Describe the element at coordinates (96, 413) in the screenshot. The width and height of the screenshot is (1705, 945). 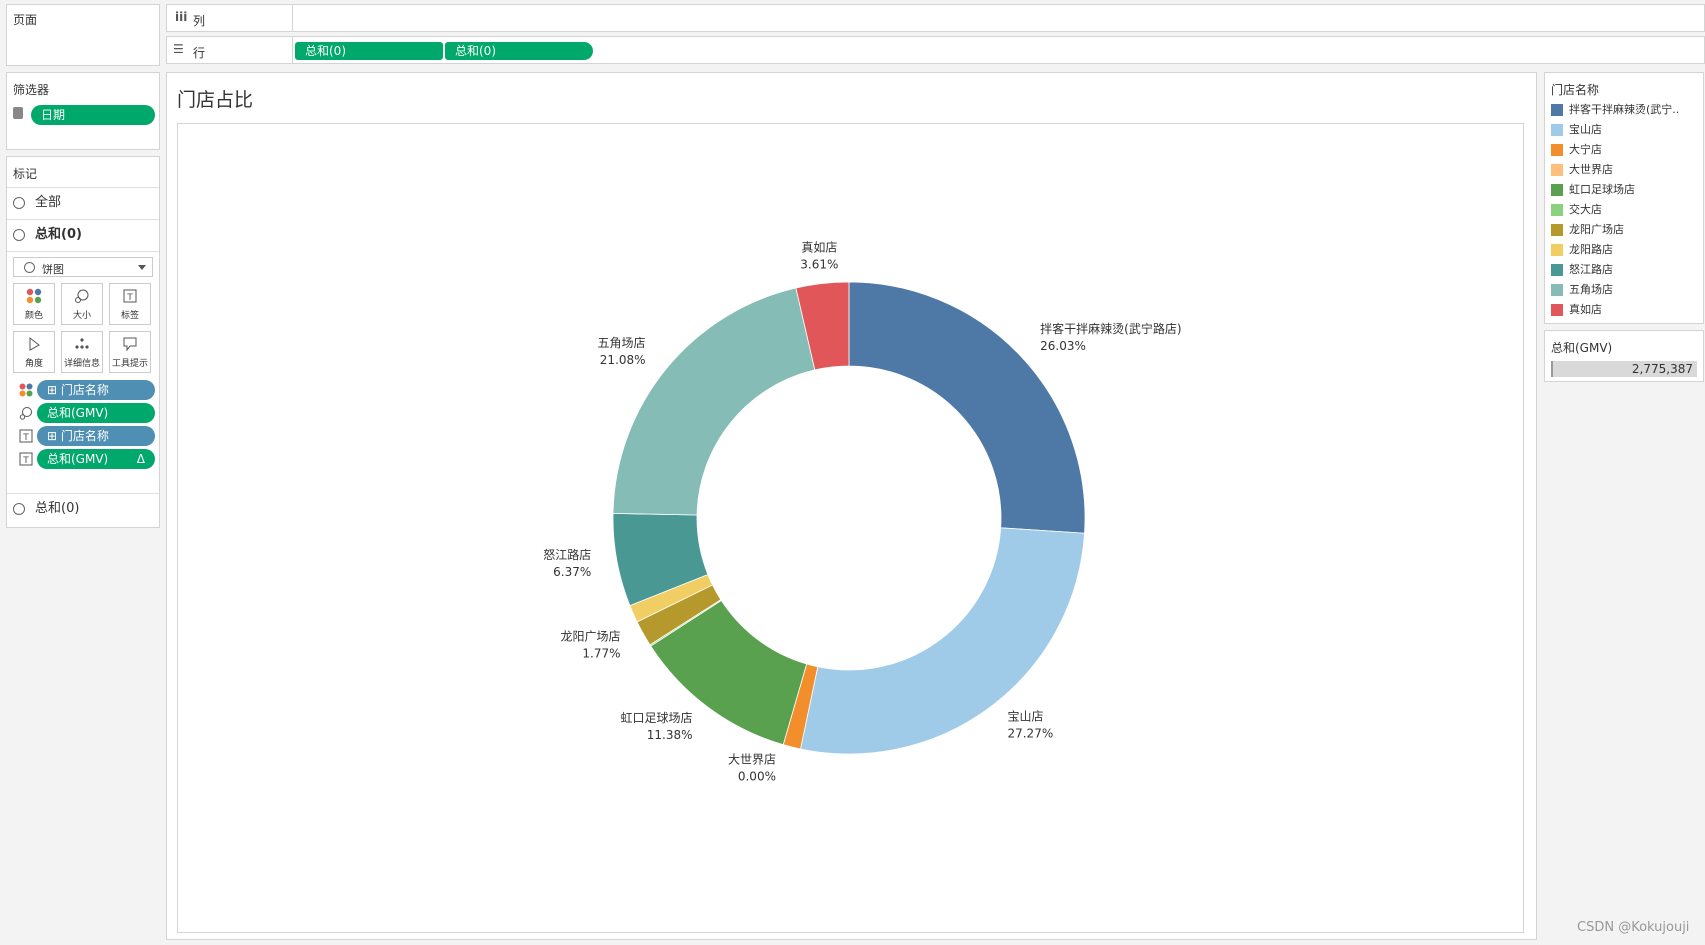
I see `size-field-pill: 总和(GMV)` at that location.